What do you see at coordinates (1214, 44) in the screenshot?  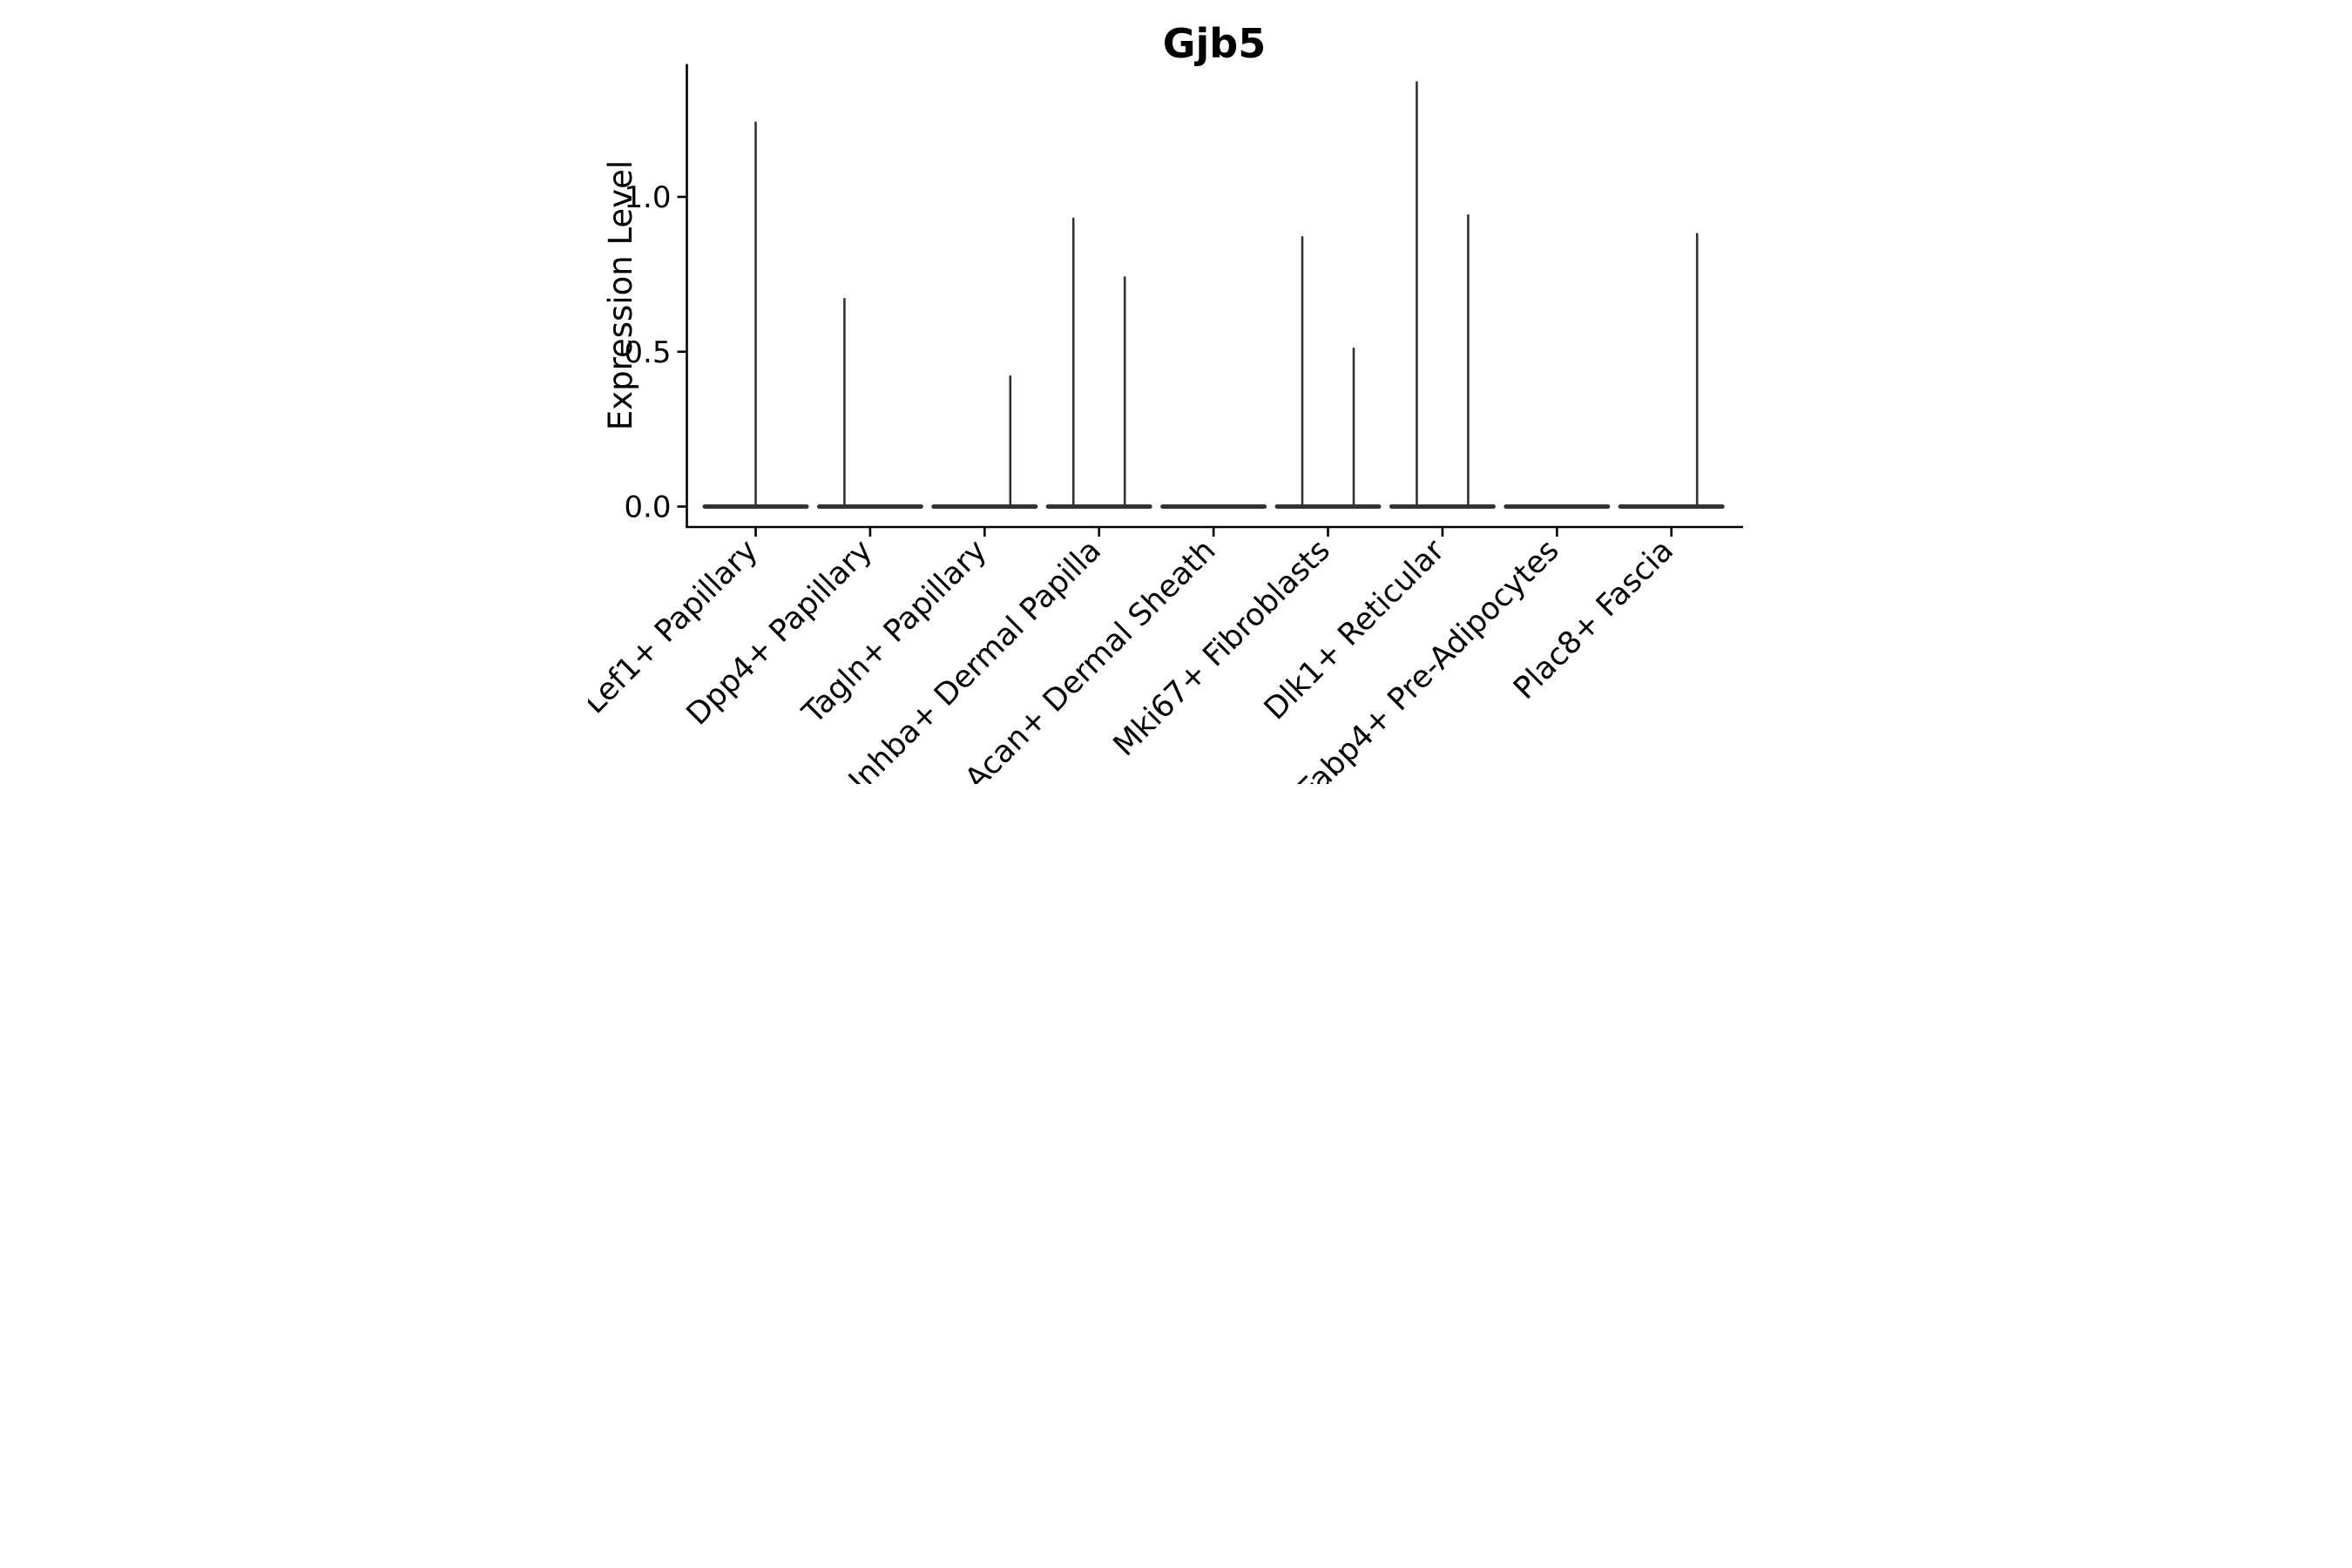 I see `plot-title: Gjb5` at bounding box center [1214, 44].